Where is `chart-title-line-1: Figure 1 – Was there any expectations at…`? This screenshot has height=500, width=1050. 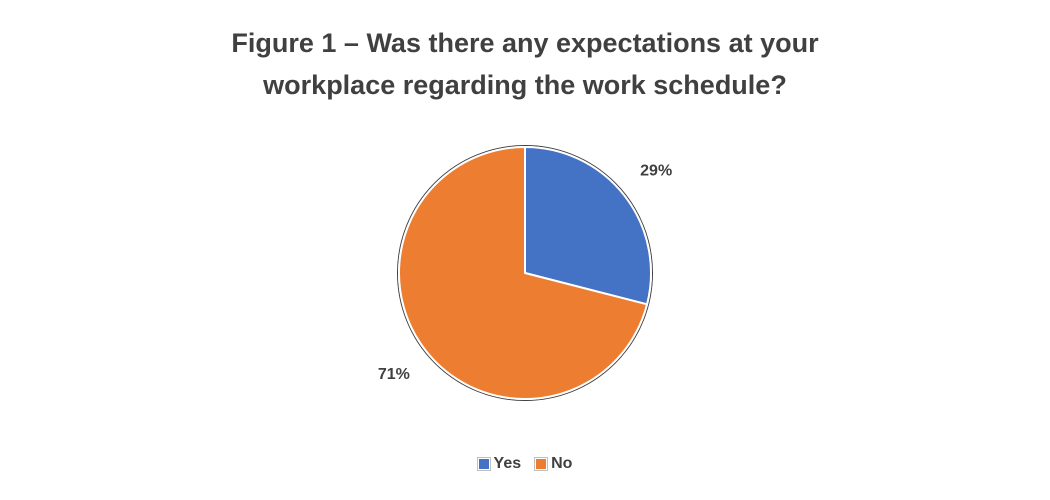 chart-title-line-1: Figure 1 – Was there any expectations at… is located at coordinates (525, 43).